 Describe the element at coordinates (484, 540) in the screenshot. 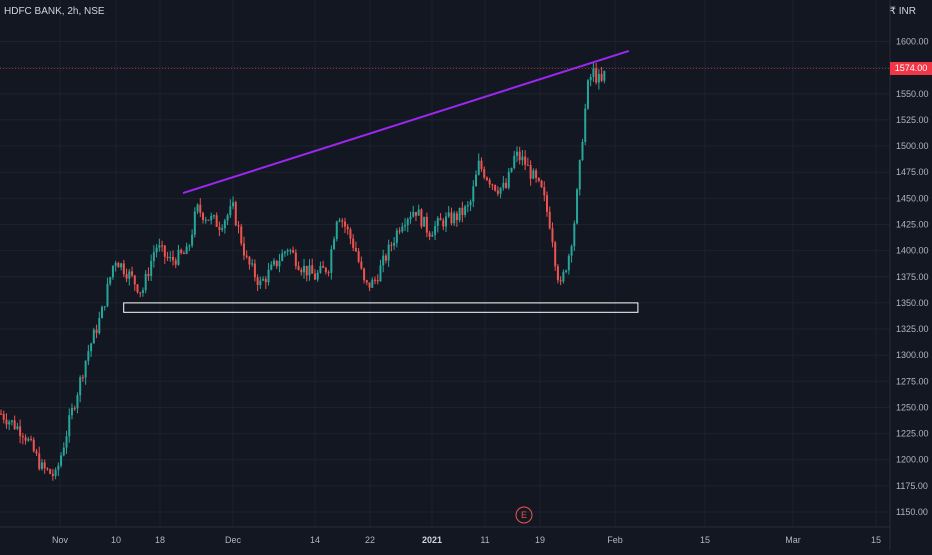

I see `time-tick-label: 11` at that location.